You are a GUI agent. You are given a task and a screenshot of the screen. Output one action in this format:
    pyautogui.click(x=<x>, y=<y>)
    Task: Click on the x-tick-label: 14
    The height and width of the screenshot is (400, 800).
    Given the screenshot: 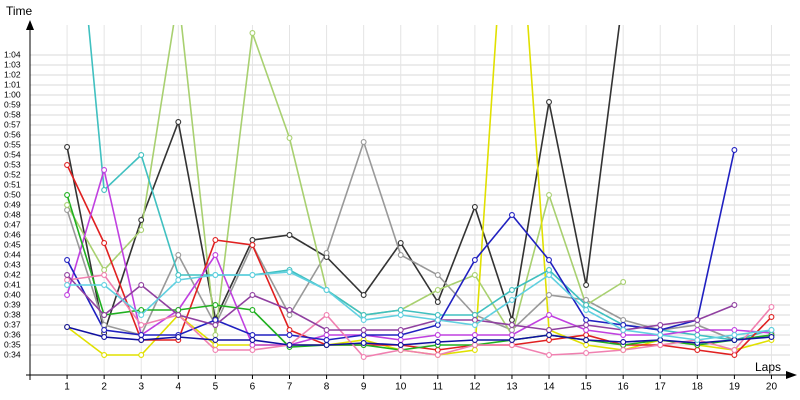 What is the action you would take?
    pyautogui.click(x=549, y=387)
    